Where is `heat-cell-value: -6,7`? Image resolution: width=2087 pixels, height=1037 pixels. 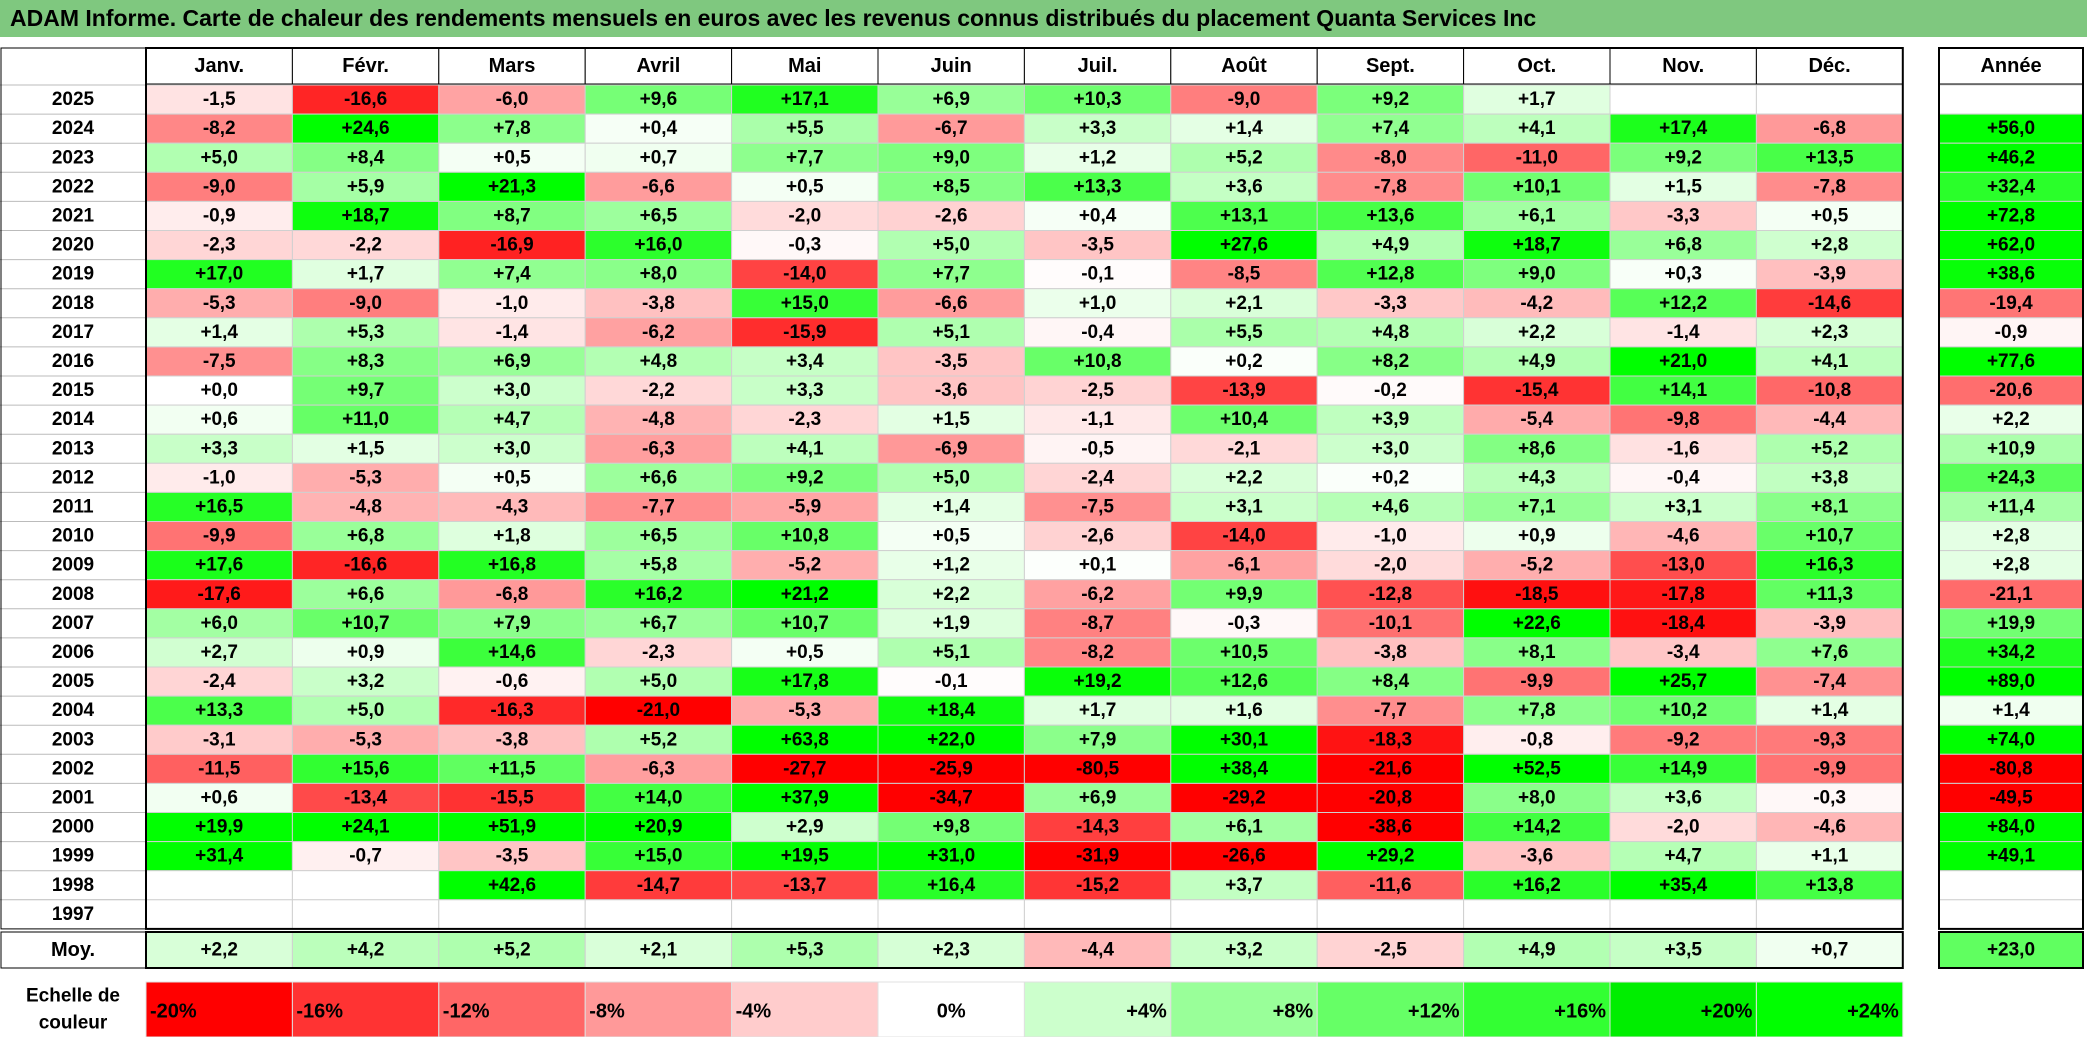
heat-cell-value: -6,7 is located at coordinates (951, 128).